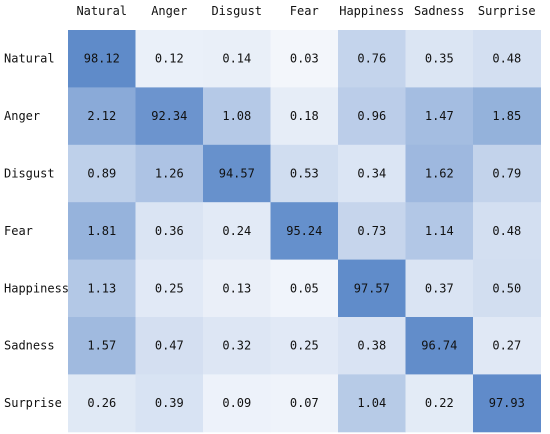  I want to click on heatmap-cell-anger-disgust, so click(237, 116).